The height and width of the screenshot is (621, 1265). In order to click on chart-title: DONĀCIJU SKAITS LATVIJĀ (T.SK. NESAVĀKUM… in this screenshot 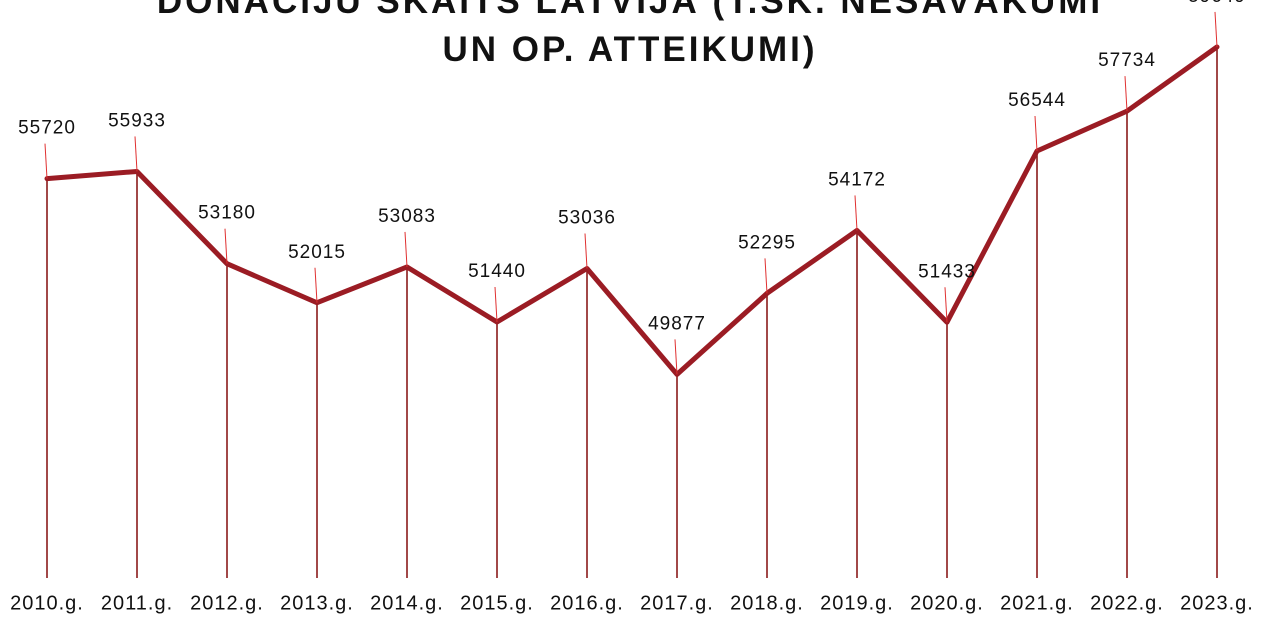, I will do `click(630, 34)`.